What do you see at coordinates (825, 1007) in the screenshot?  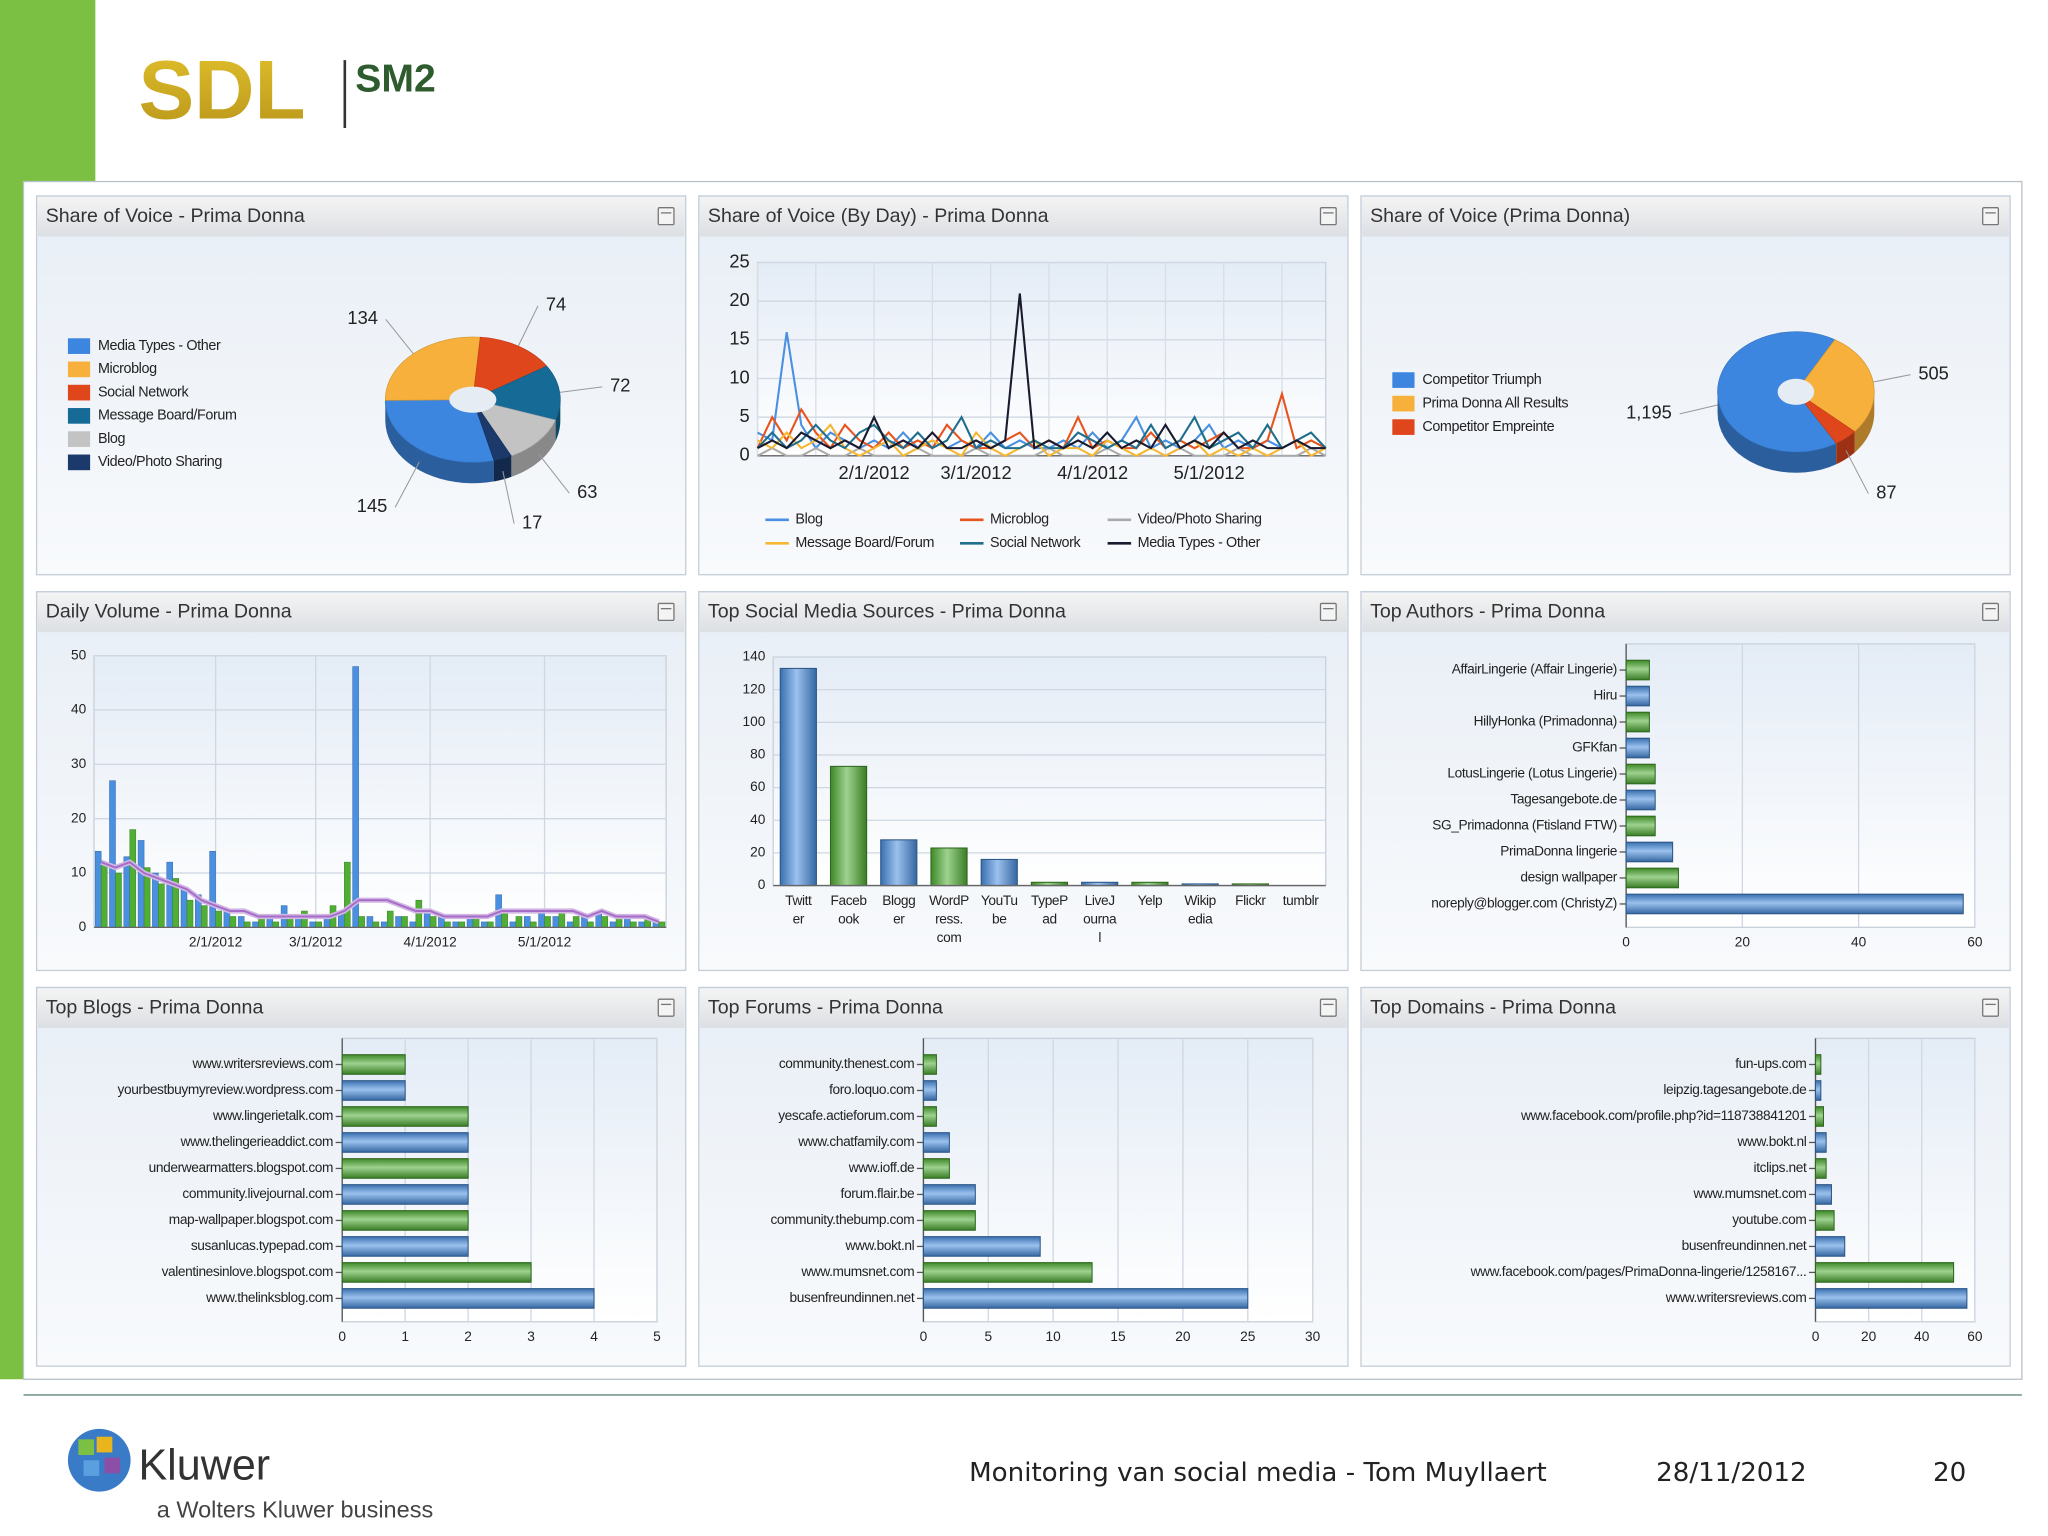 I see `panel-title: Top Forums - Prima Donna` at bounding box center [825, 1007].